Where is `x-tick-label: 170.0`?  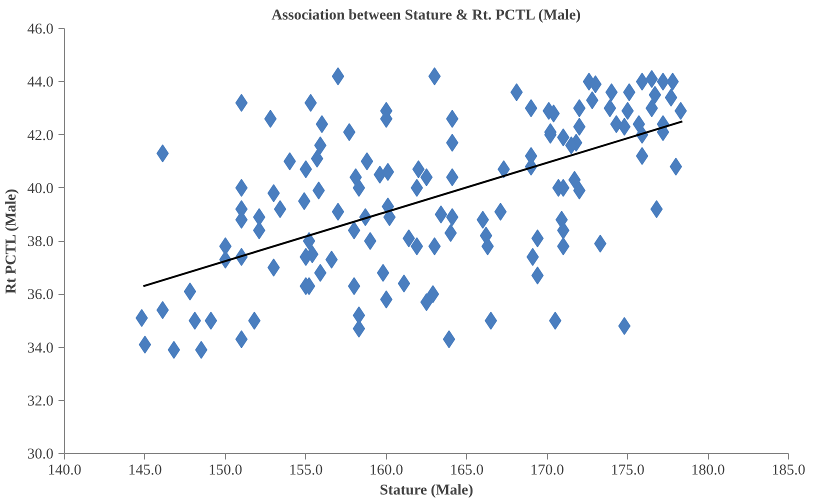 x-tick-label: 170.0 is located at coordinates (547, 470).